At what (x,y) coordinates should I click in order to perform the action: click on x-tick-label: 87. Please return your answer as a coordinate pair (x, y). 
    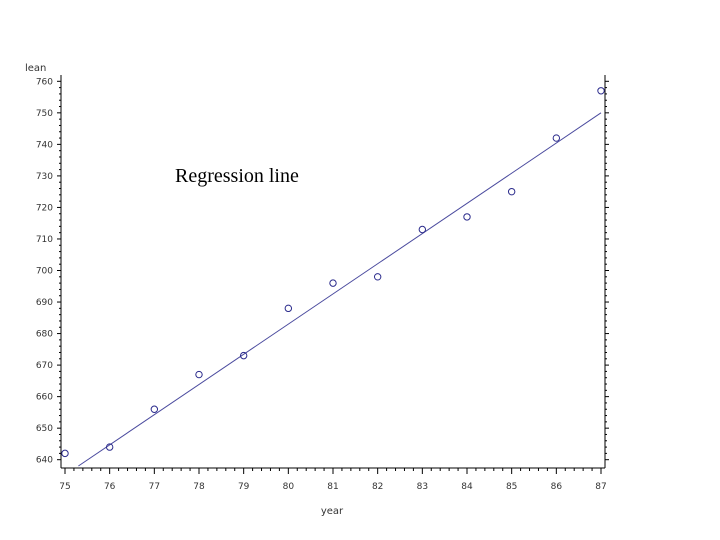
    Looking at the image, I should click on (600, 487).